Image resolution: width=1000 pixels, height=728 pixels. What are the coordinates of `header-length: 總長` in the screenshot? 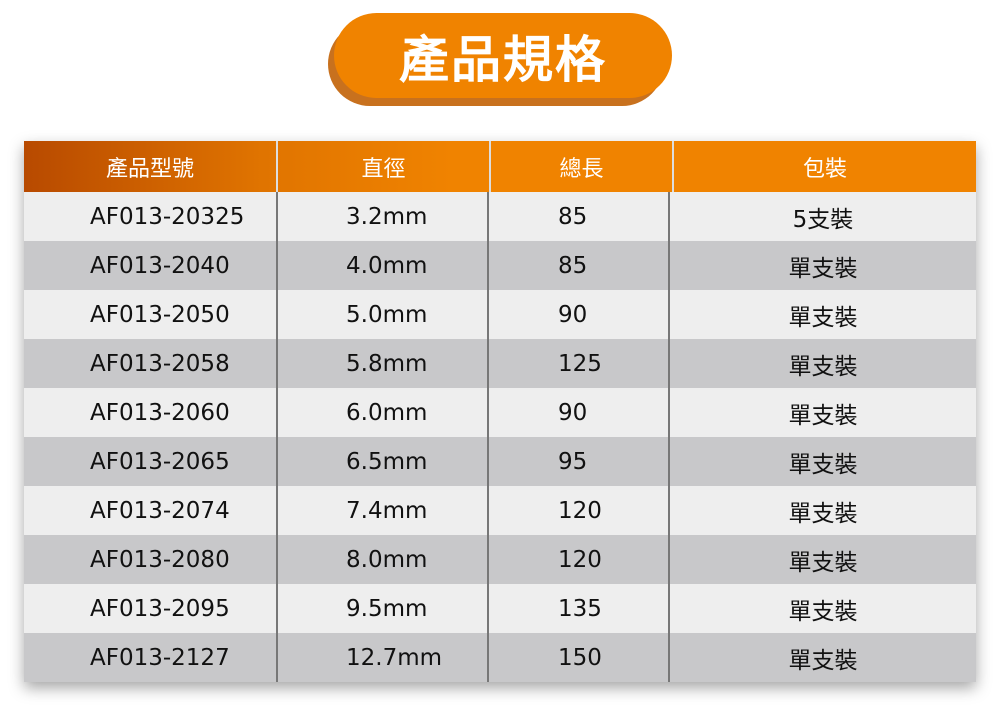 It's located at (580, 166).